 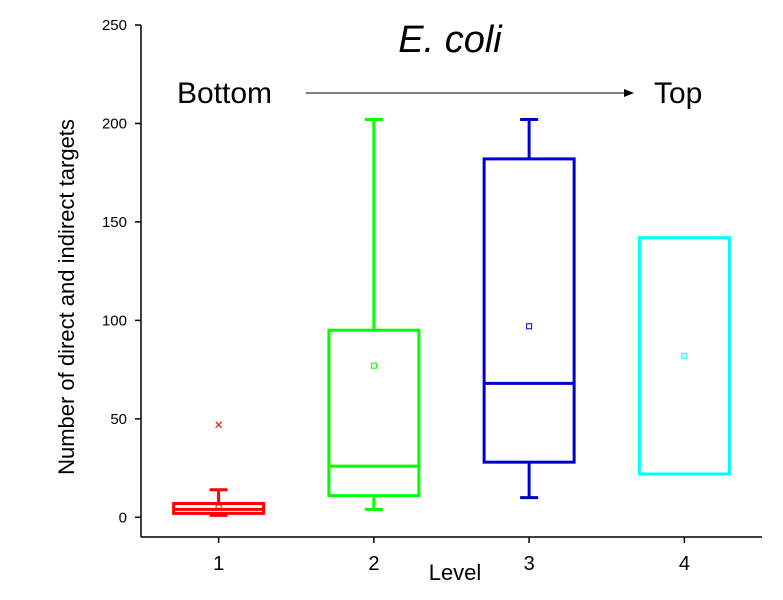 I want to click on y-axis-label: Number of direct and indirect targets, so click(x=66, y=297).